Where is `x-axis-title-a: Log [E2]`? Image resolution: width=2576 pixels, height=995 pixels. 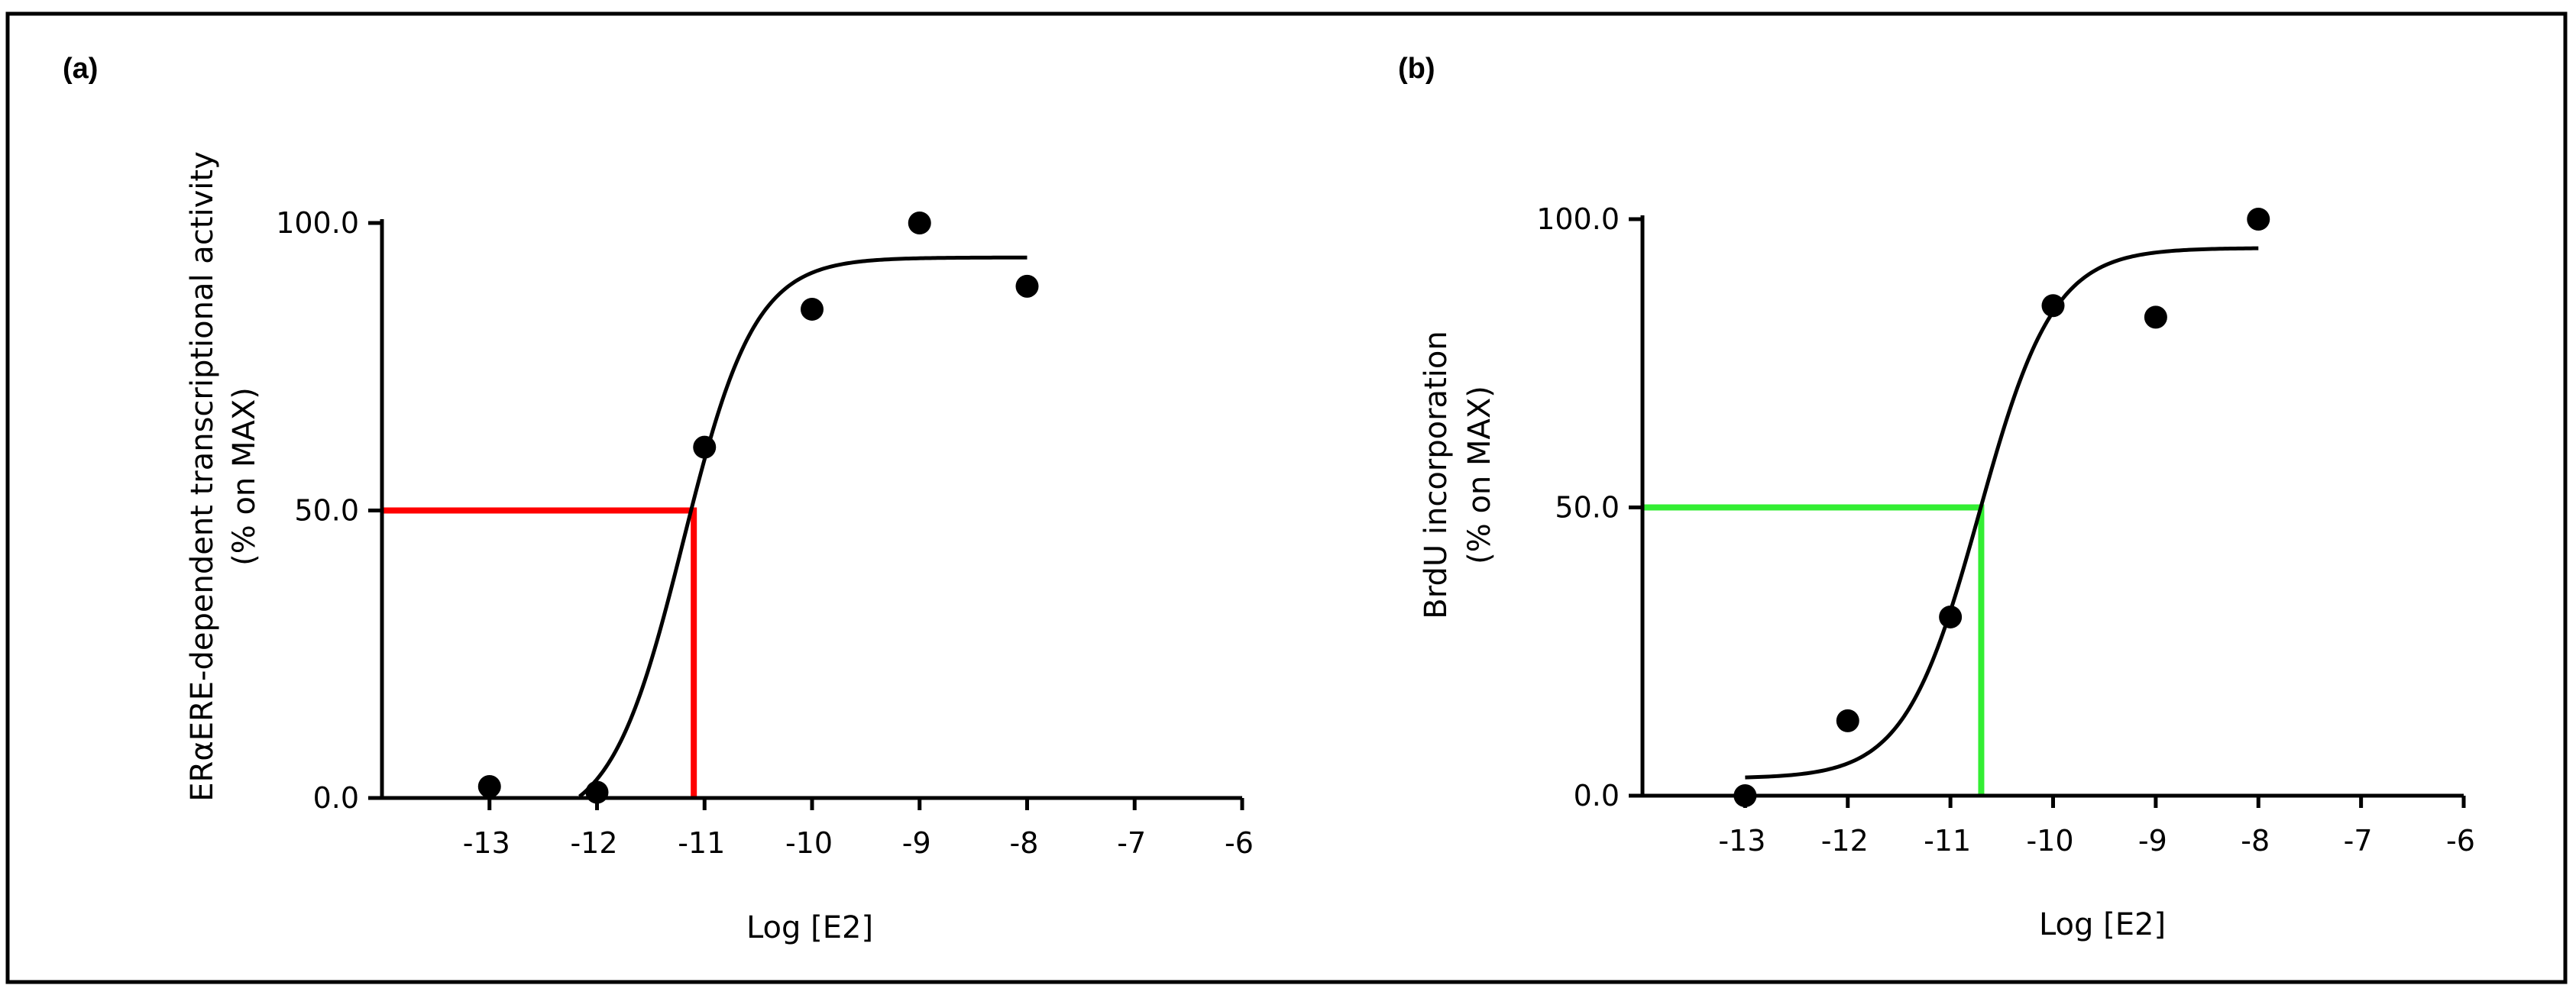 x-axis-title-a: Log [E2] is located at coordinates (809, 928).